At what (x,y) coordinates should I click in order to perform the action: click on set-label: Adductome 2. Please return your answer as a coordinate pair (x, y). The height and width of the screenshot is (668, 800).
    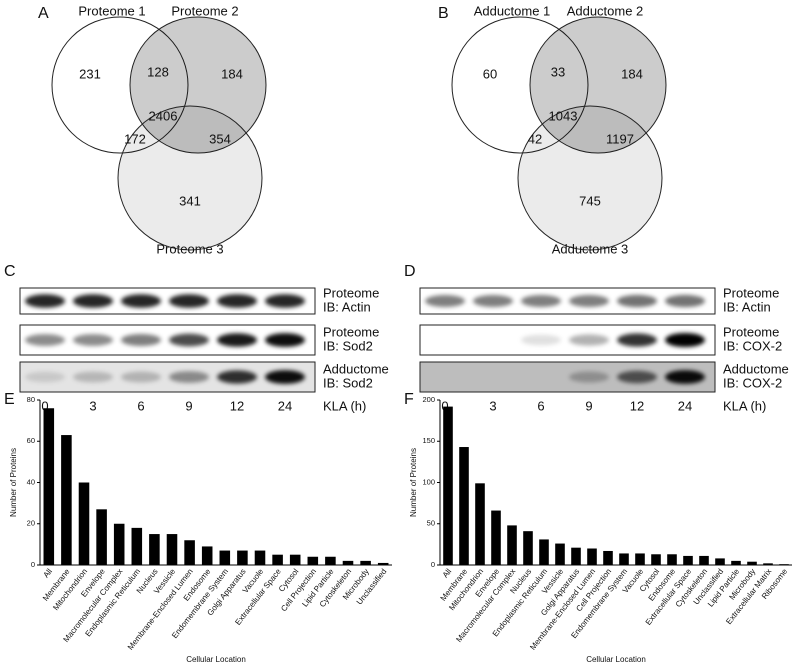
    Looking at the image, I should click on (605, 10).